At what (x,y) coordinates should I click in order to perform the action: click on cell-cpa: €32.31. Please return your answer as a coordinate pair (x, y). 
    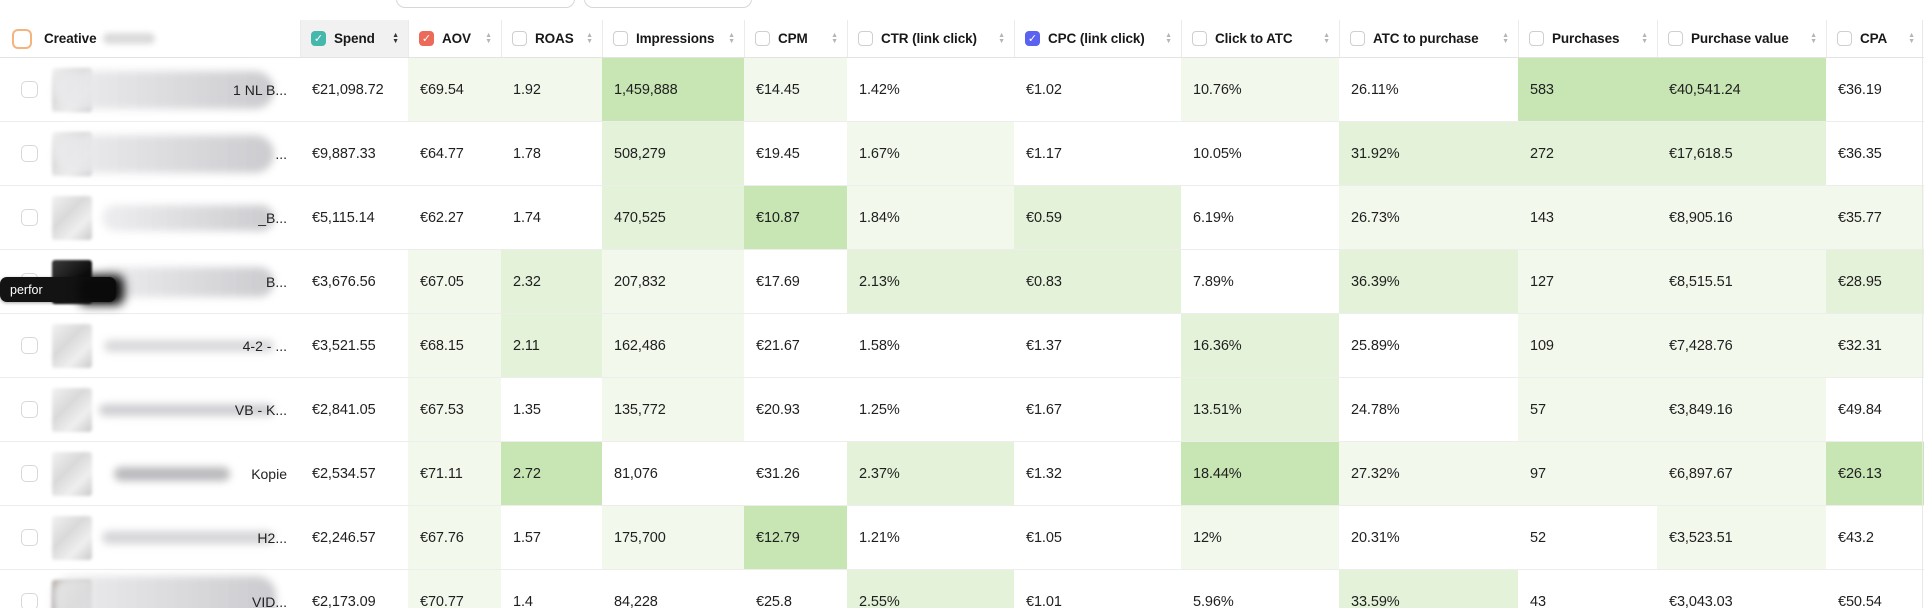
    Looking at the image, I should click on (1875, 345).